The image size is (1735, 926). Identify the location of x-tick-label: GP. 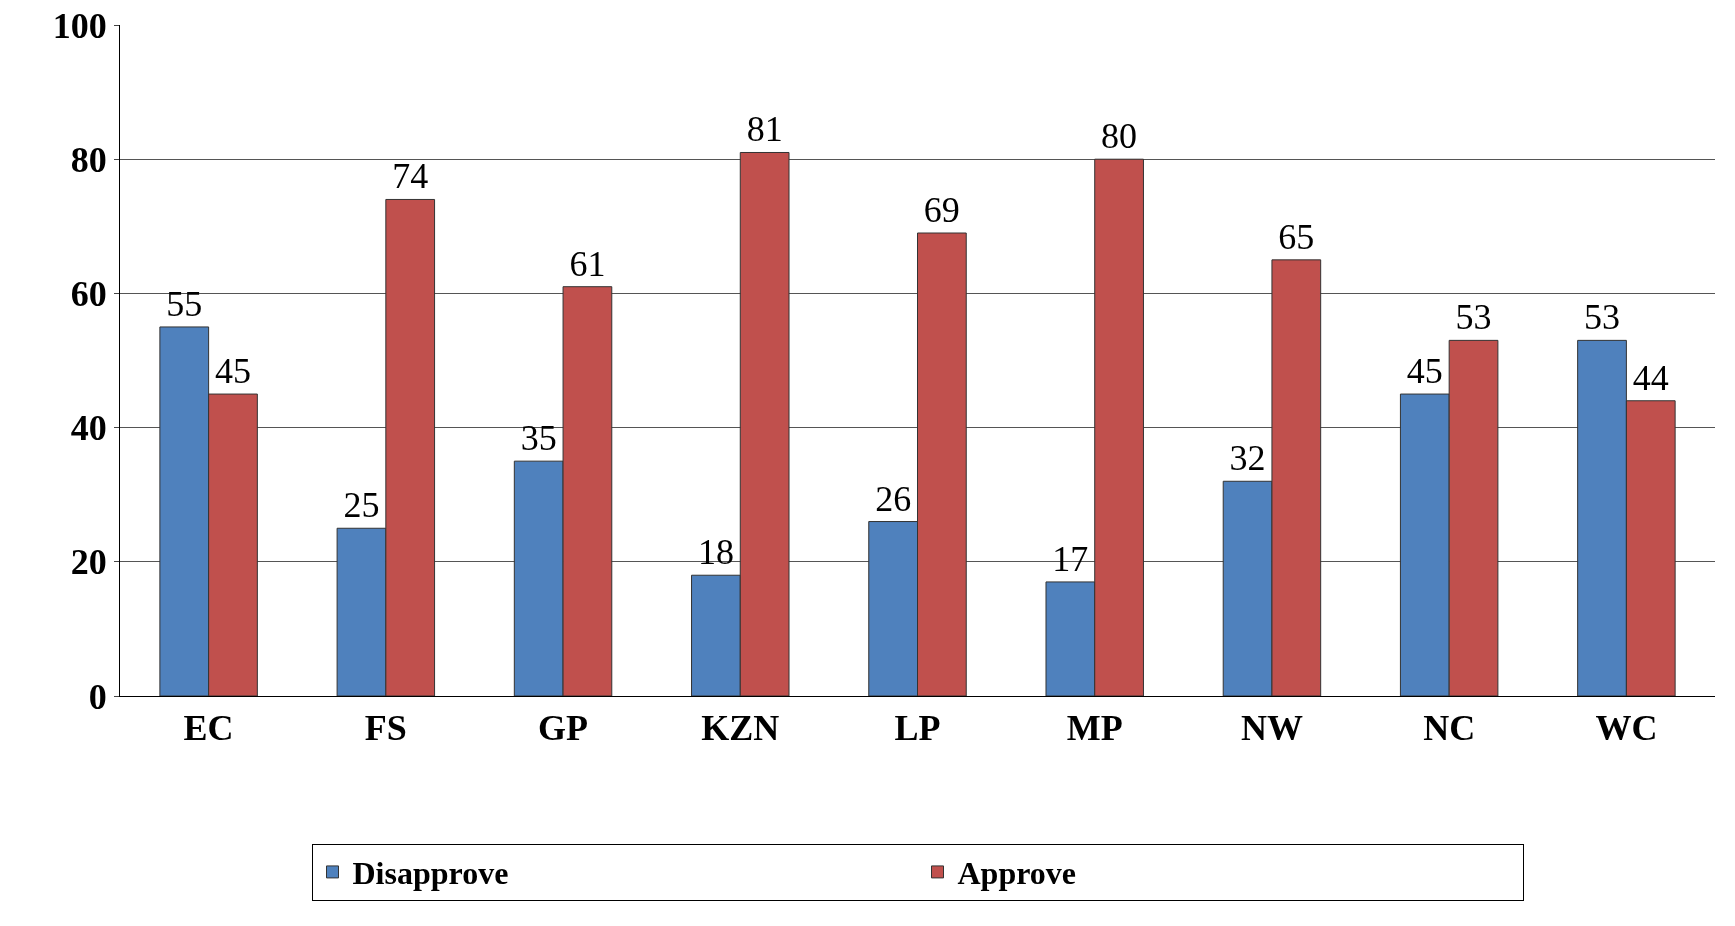
(563, 728).